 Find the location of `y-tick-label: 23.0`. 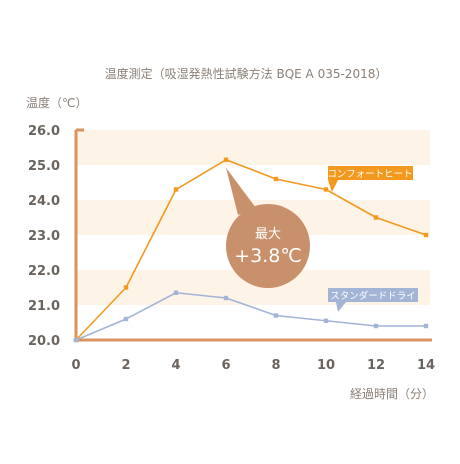

y-tick-label: 23.0 is located at coordinates (44, 236).